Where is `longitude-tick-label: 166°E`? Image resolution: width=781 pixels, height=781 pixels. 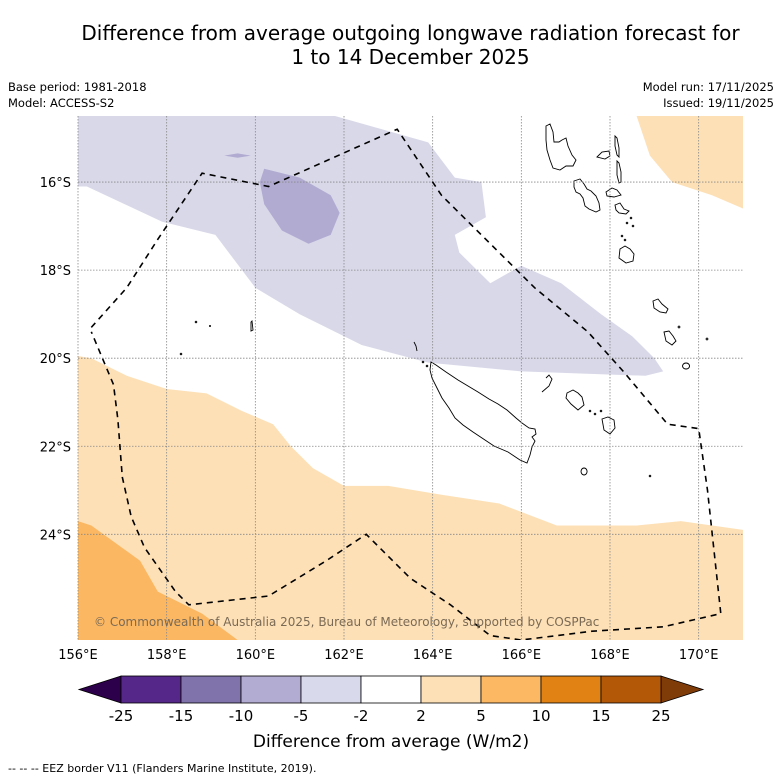 longitude-tick-label: 166°E is located at coordinates (522, 655).